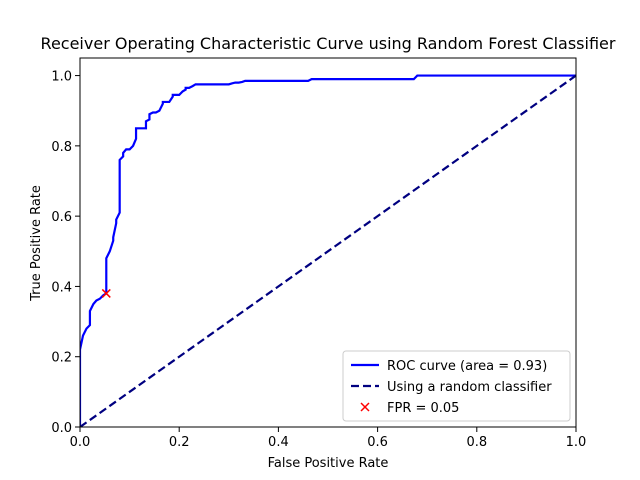 Image resolution: width=640 pixels, height=480 pixels. I want to click on x-axis-title: False Positive Rate, so click(328, 463).